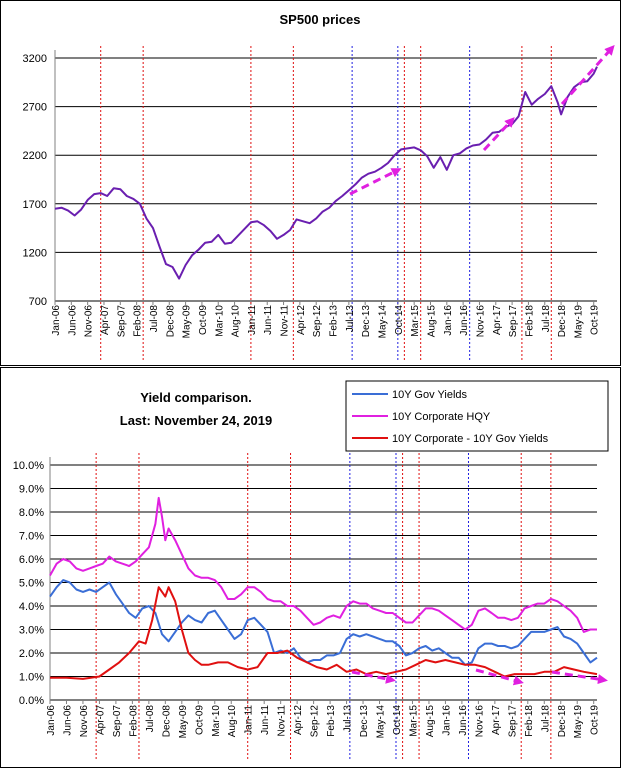 The width and height of the screenshot is (622, 769). I want to click on y-tick-label: 3200, so click(35, 59).